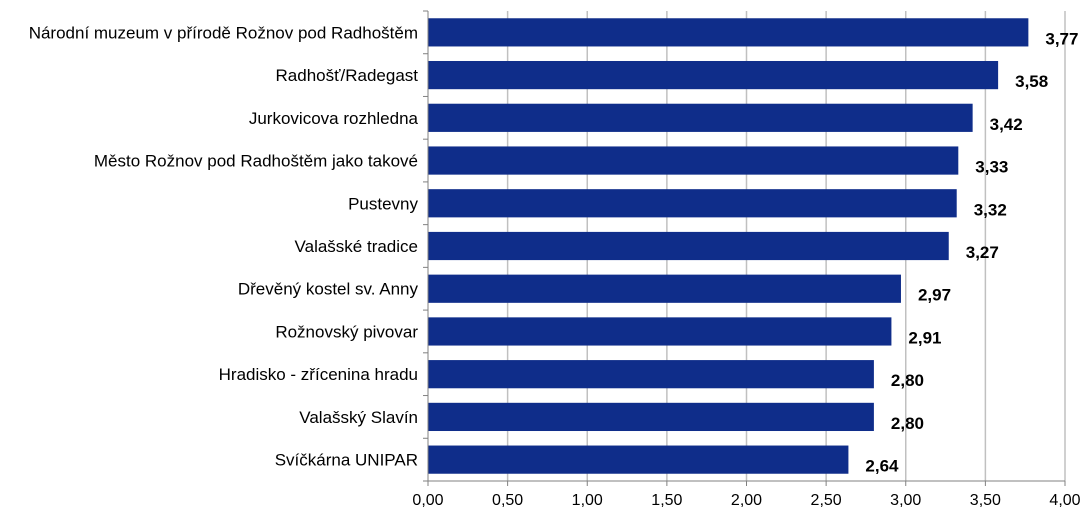  What do you see at coordinates (905, 500) in the screenshot?
I see `x-tick-label: 3,00` at bounding box center [905, 500].